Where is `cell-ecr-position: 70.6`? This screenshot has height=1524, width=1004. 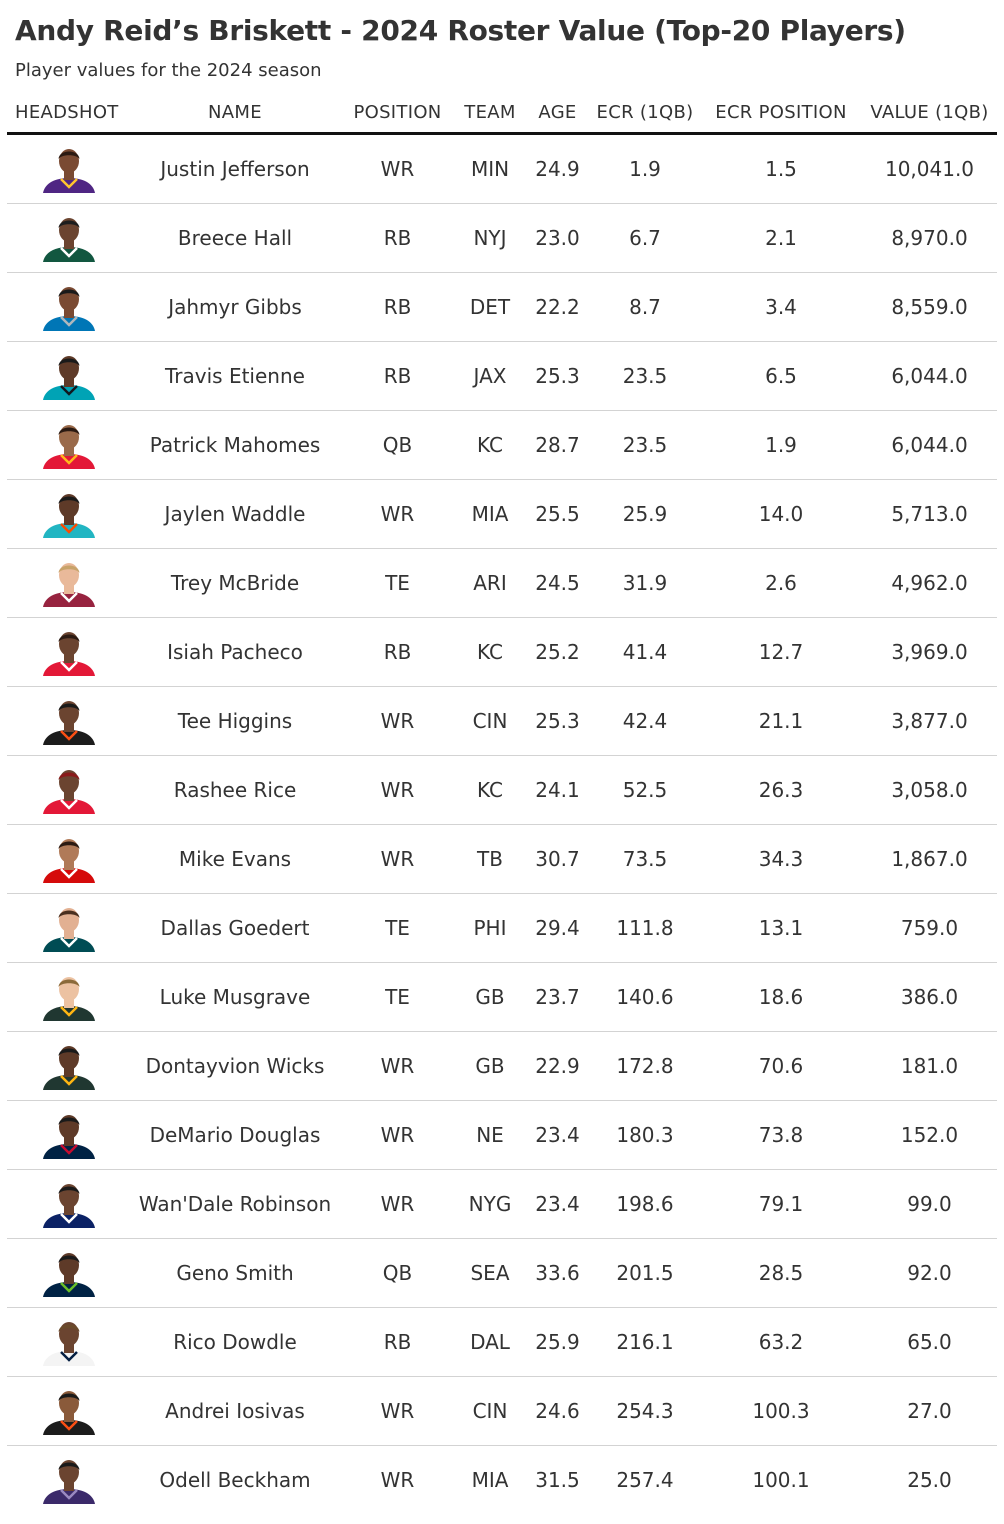
cell-ecr-position: 70.6 is located at coordinates (781, 1066).